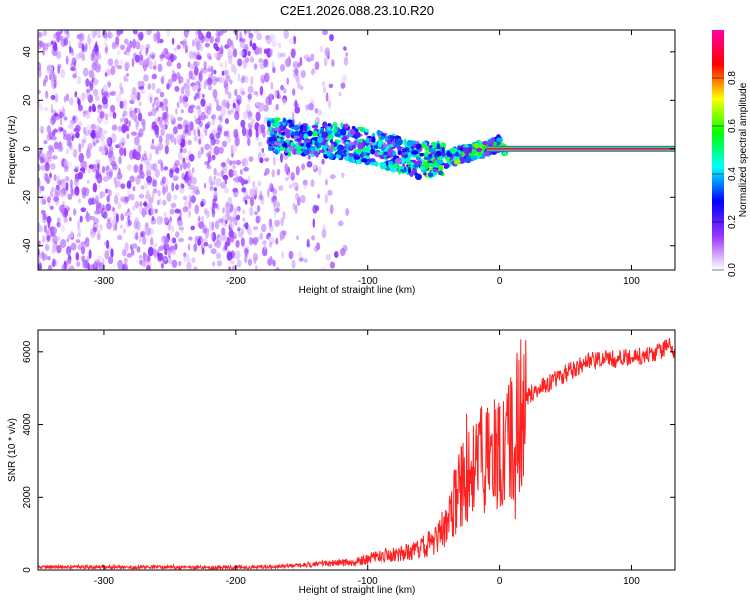 The image size is (750, 600). I want to click on spectrogram-x-label: Height of straight line (km), so click(357, 290).